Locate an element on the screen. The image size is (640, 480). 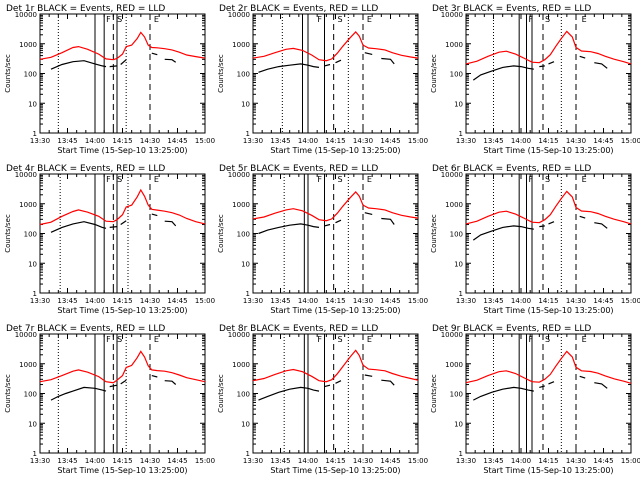
chart-title: Det 8r BLACK = Events, RED = LLD is located at coordinates (298, 329).